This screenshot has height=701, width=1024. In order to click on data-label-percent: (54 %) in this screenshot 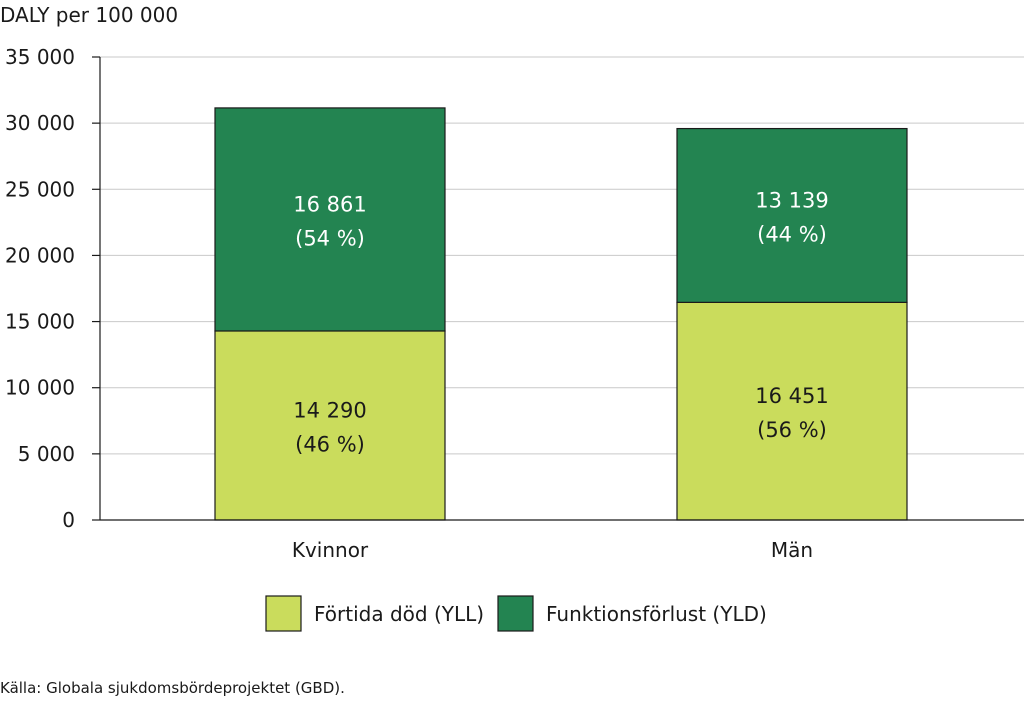, I will do `click(330, 238)`.